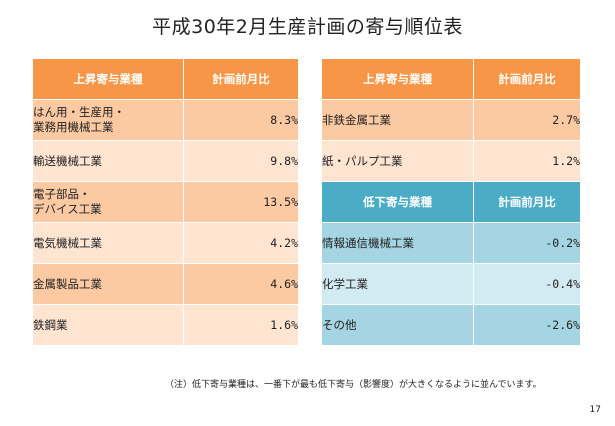 This screenshot has width=615, height=426. I want to click on ratio-cell: -2.6%, so click(526, 325).